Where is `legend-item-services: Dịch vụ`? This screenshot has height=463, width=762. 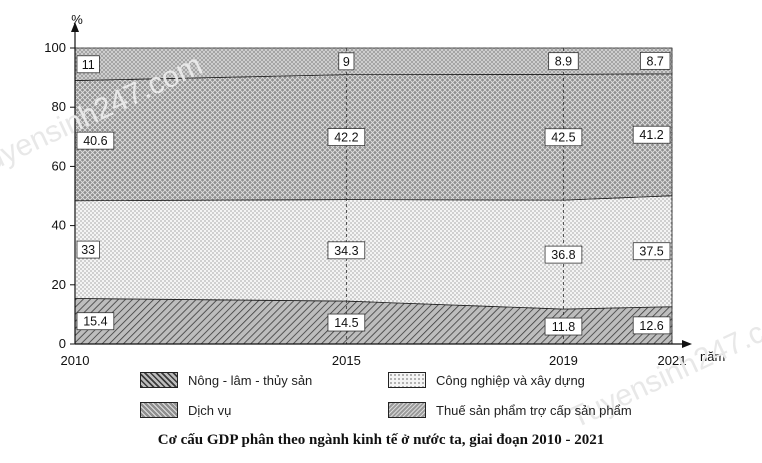 legend-item-services: Dịch vụ is located at coordinates (185, 410).